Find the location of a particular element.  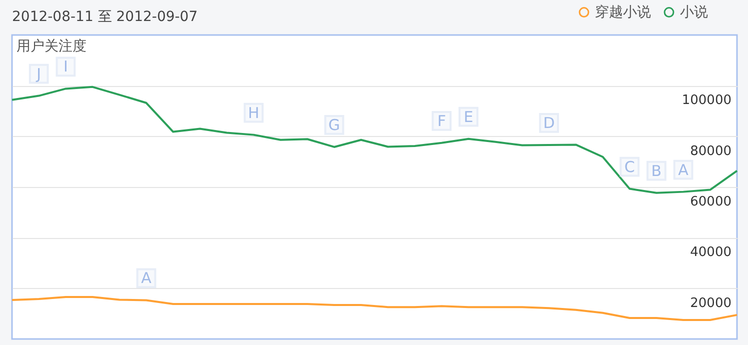

annotation: D is located at coordinates (549, 123).